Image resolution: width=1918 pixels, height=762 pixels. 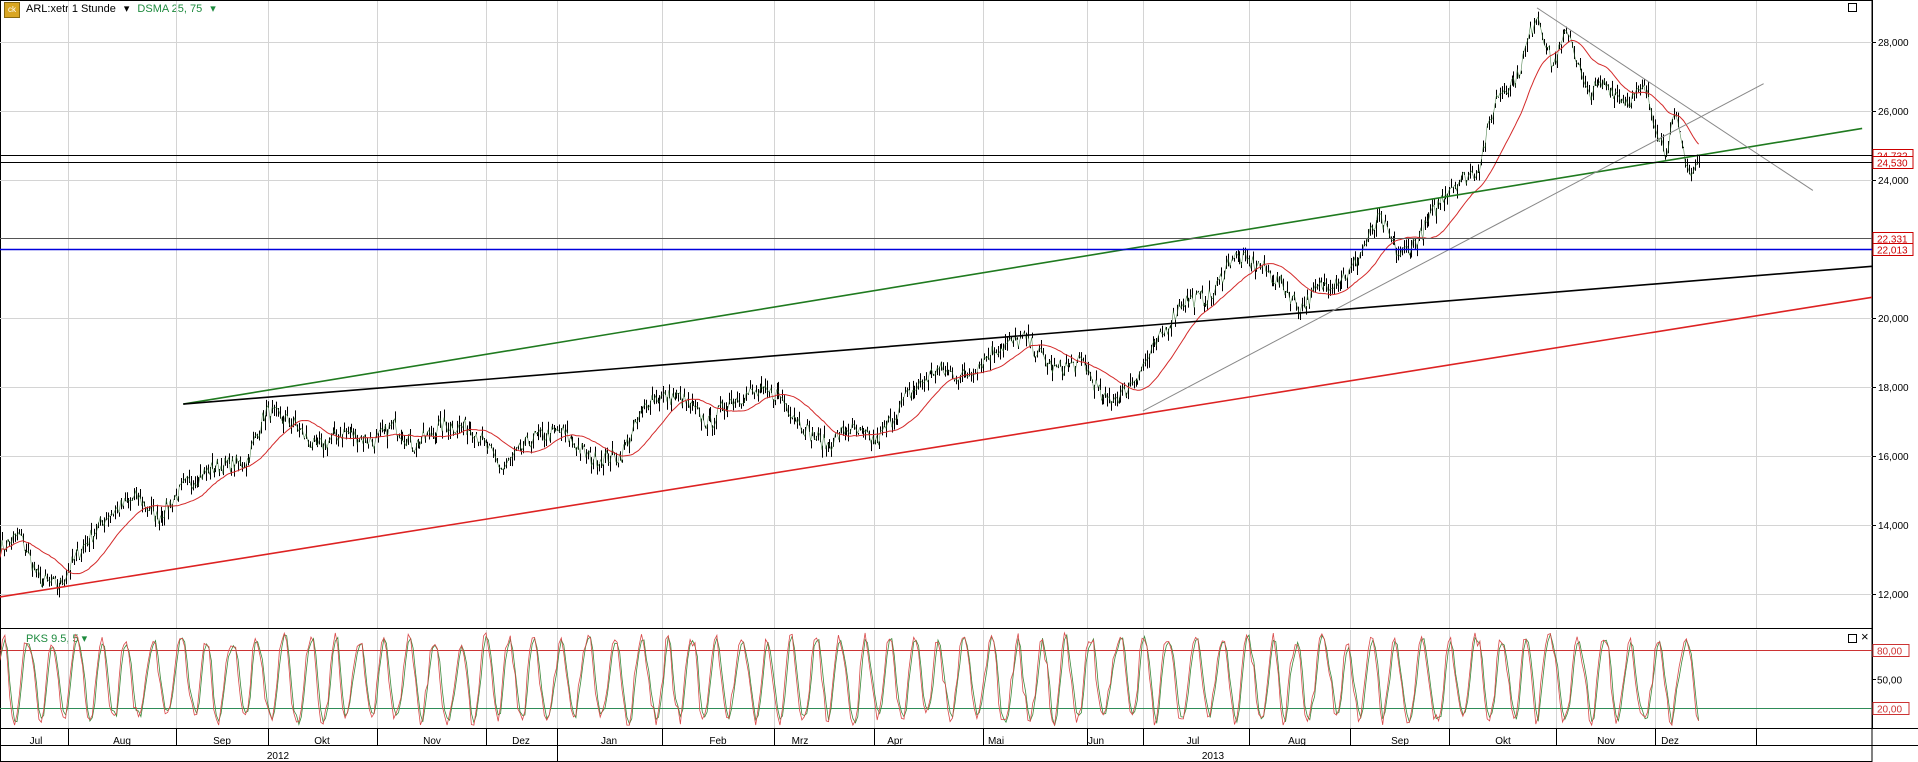 What do you see at coordinates (213, 9) in the screenshot?
I see `indicator-dropdown-icon: ▾` at bounding box center [213, 9].